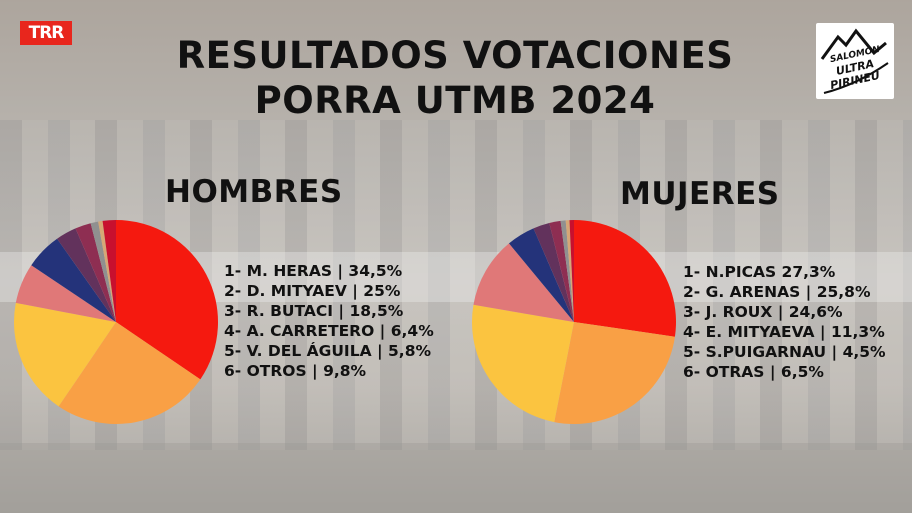 Image resolution: width=912 pixels, height=513 pixels. I want to click on legend-item: 4- A. CARRETERO | 6,4%, so click(329, 331).